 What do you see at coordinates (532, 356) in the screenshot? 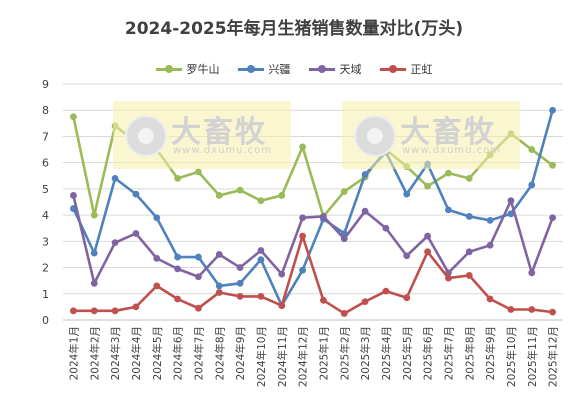
I see `x-tick-label: 2025年11月` at bounding box center [532, 356].